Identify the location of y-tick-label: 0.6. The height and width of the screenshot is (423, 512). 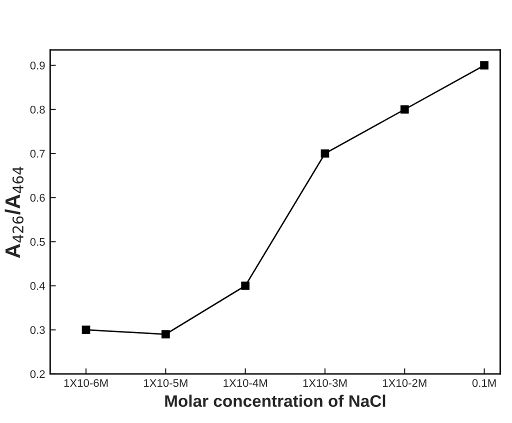
(37, 198).